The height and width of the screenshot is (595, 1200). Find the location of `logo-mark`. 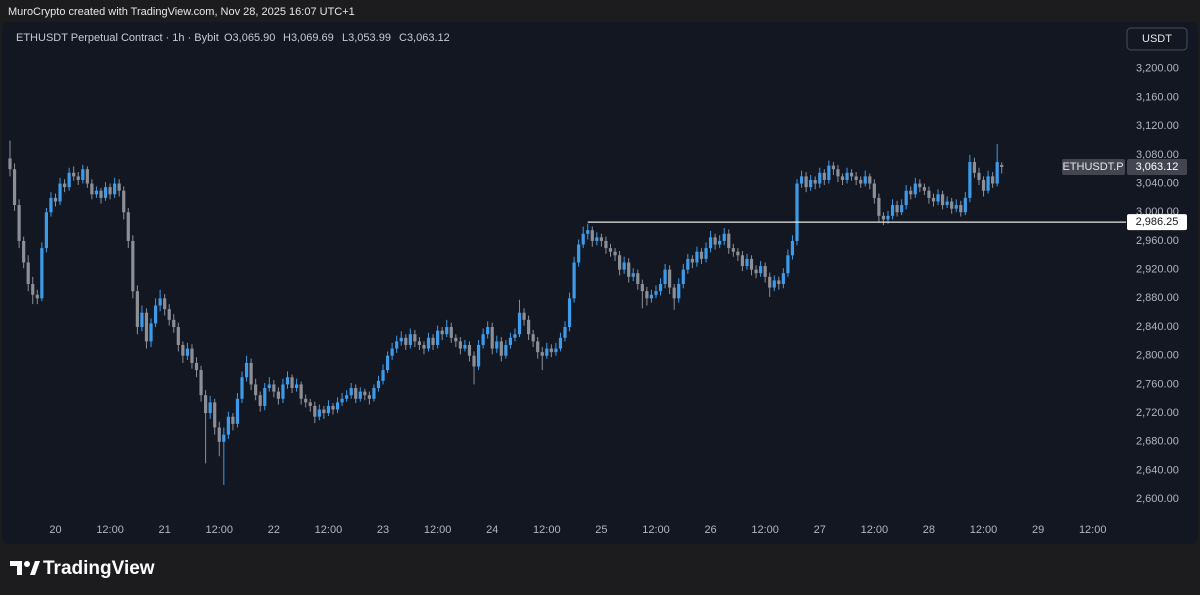

logo-mark is located at coordinates (16, 568).